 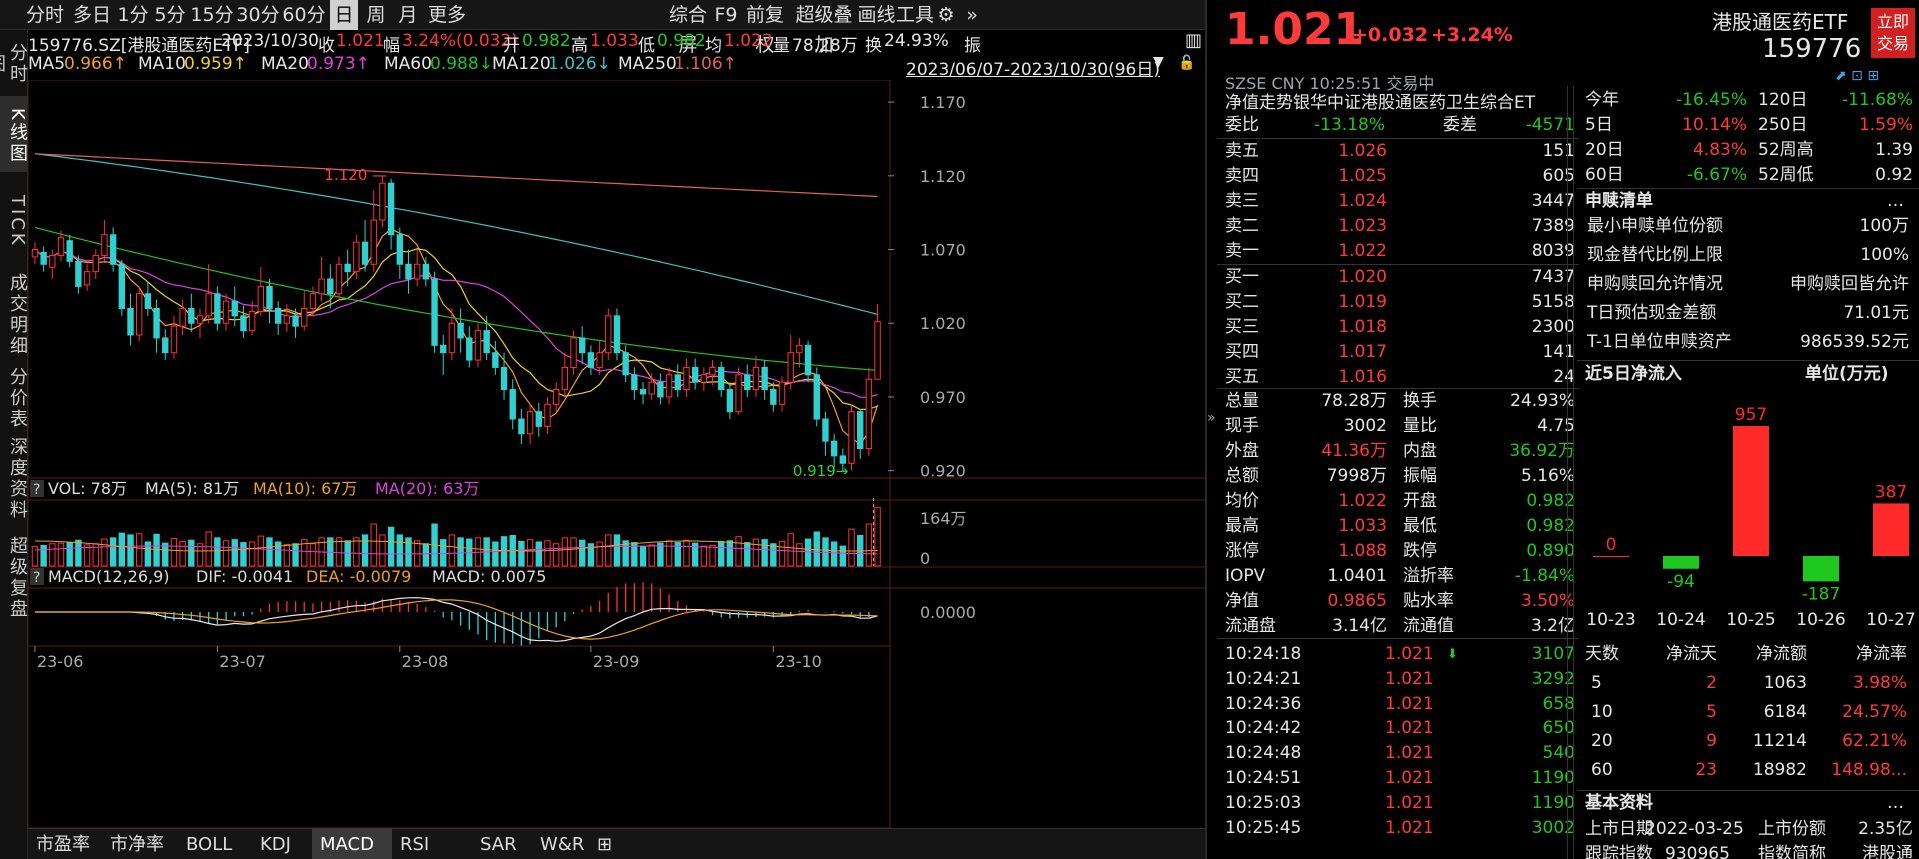 I want to click on period-tab: 分时, so click(x=44, y=15).